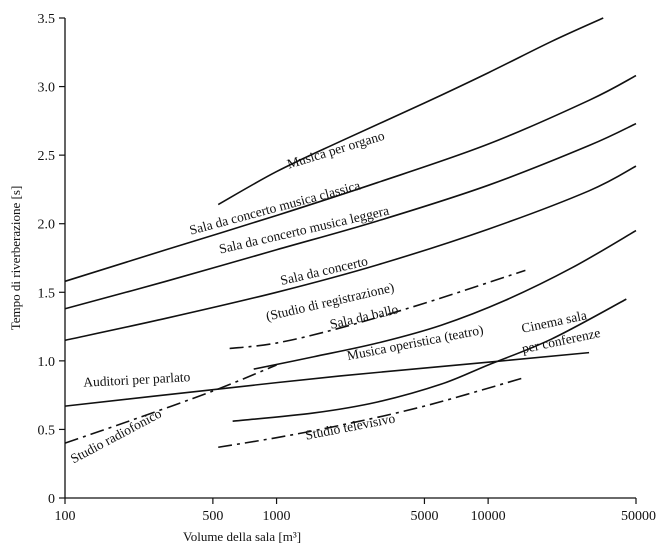 The width and height of the screenshot is (659, 545). Describe the element at coordinates (47, 362) in the screenshot. I see `y-tick-label: 1.0` at that location.